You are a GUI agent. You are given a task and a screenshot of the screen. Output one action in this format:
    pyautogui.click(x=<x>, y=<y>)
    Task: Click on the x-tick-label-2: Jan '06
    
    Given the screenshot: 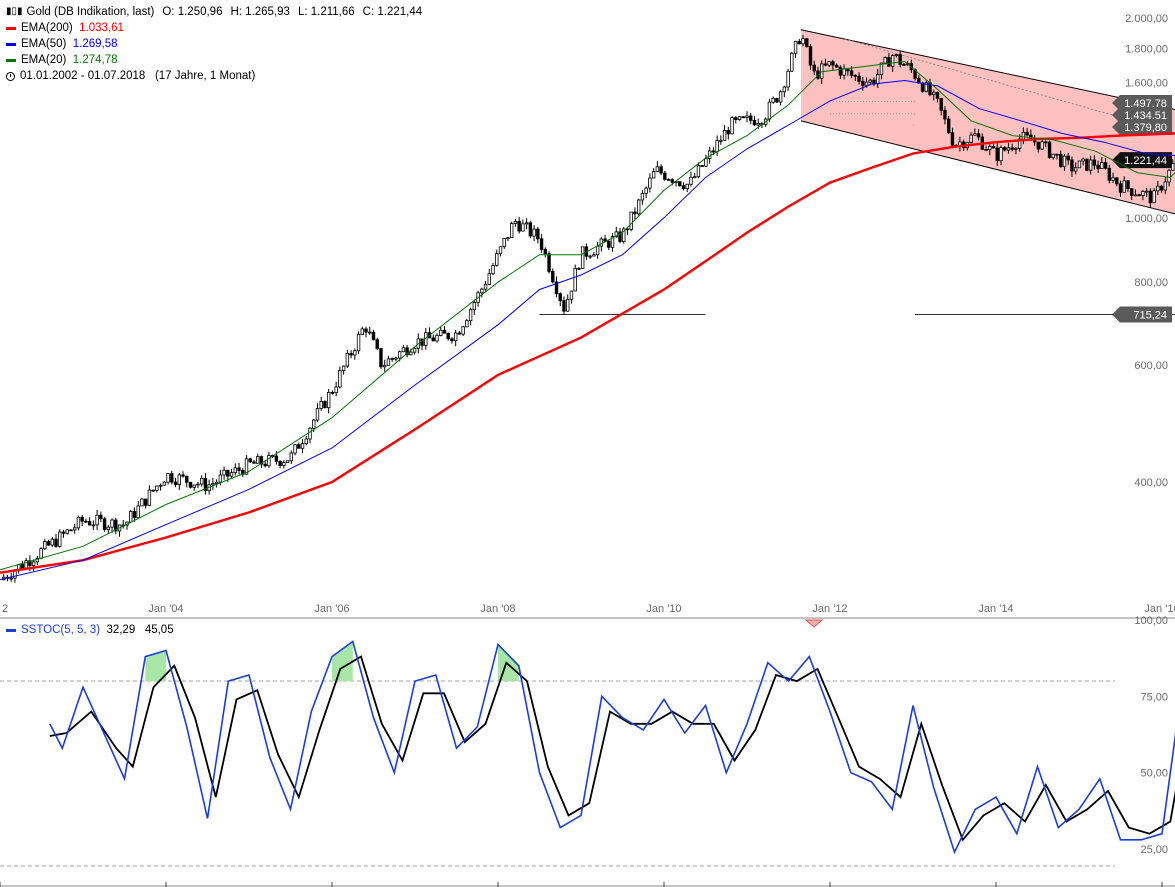 What is the action you would take?
    pyautogui.click(x=331, y=609)
    